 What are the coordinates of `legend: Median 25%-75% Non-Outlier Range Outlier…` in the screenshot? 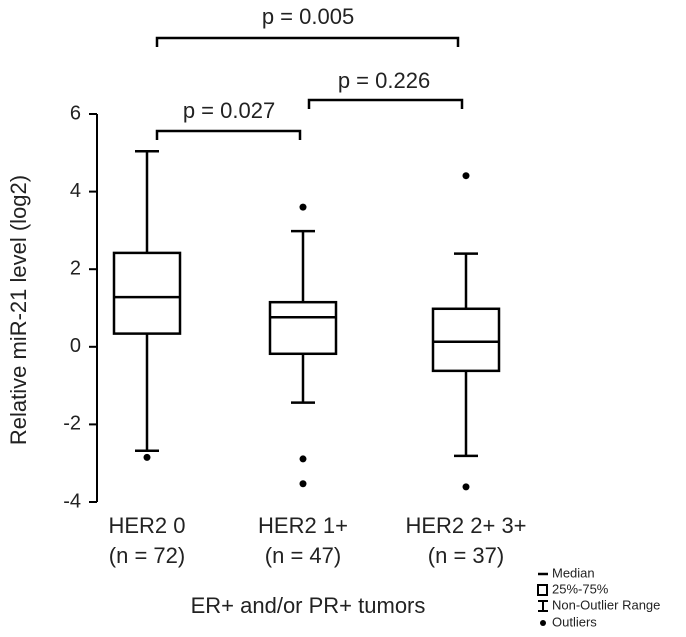 It's located at (598, 597).